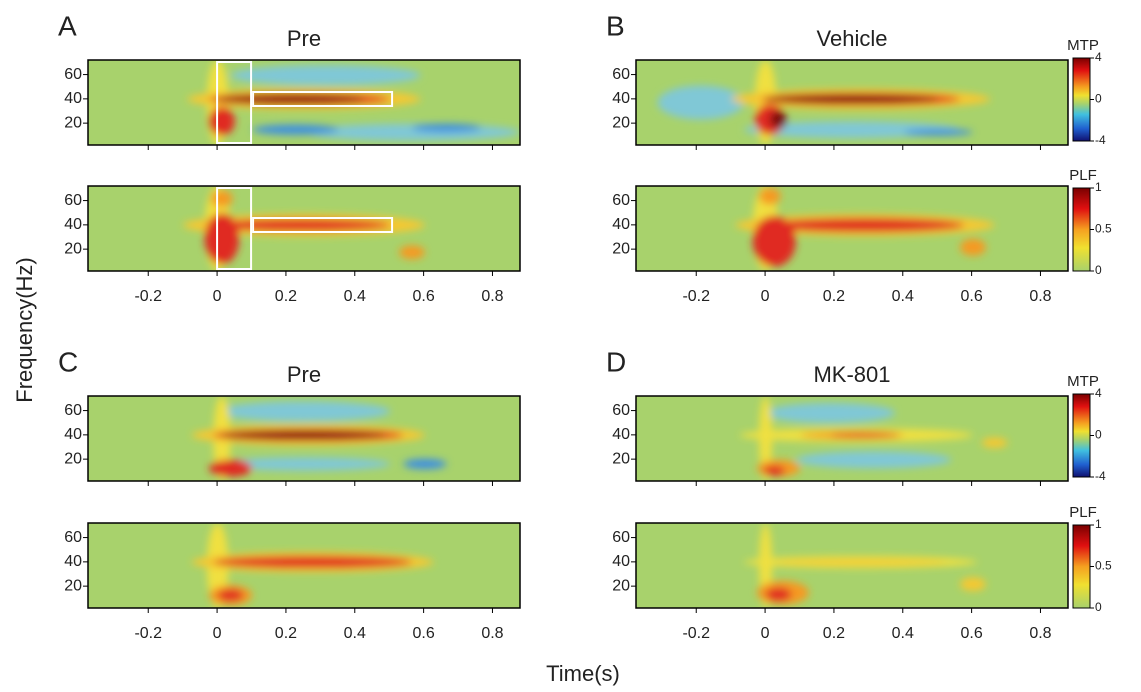  I want to click on panel-letter: D, so click(616, 361).